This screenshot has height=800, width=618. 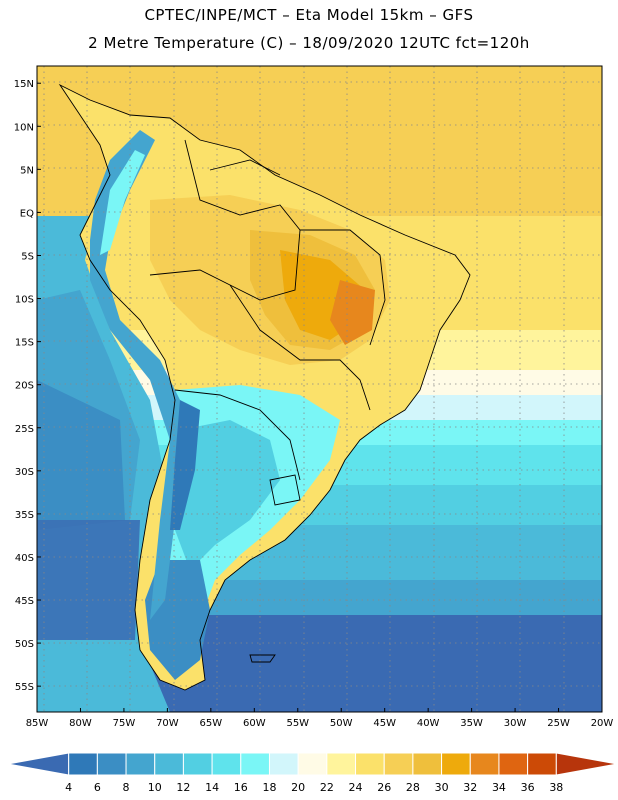 What do you see at coordinates (24, 472) in the screenshot?
I see `latitude-tick-label: 30S` at bounding box center [24, 472].